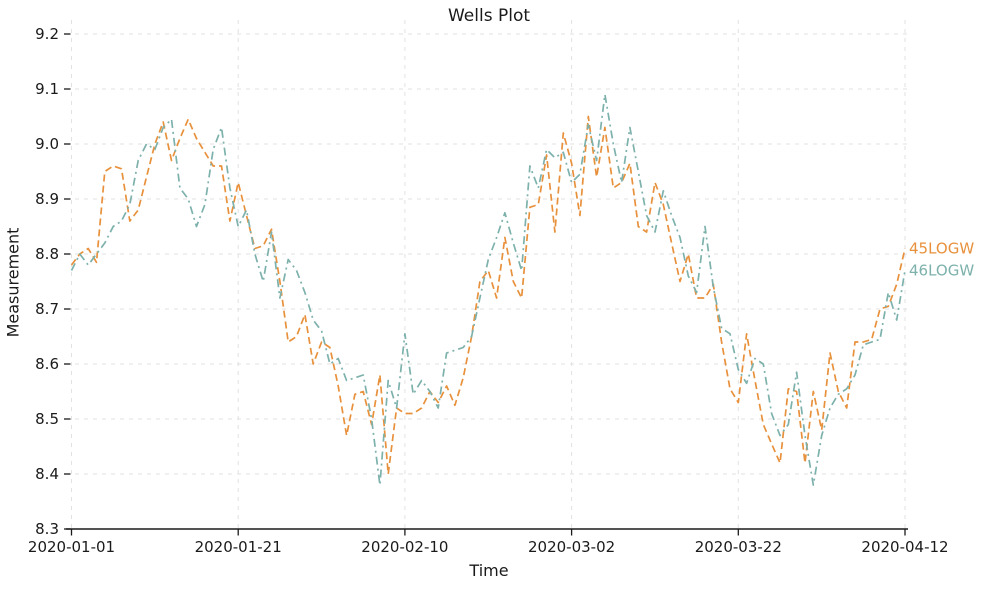 The height and width of the screenshot is (590, 989). I want to click on y-tick-label: 8.9, so click(47, 199).